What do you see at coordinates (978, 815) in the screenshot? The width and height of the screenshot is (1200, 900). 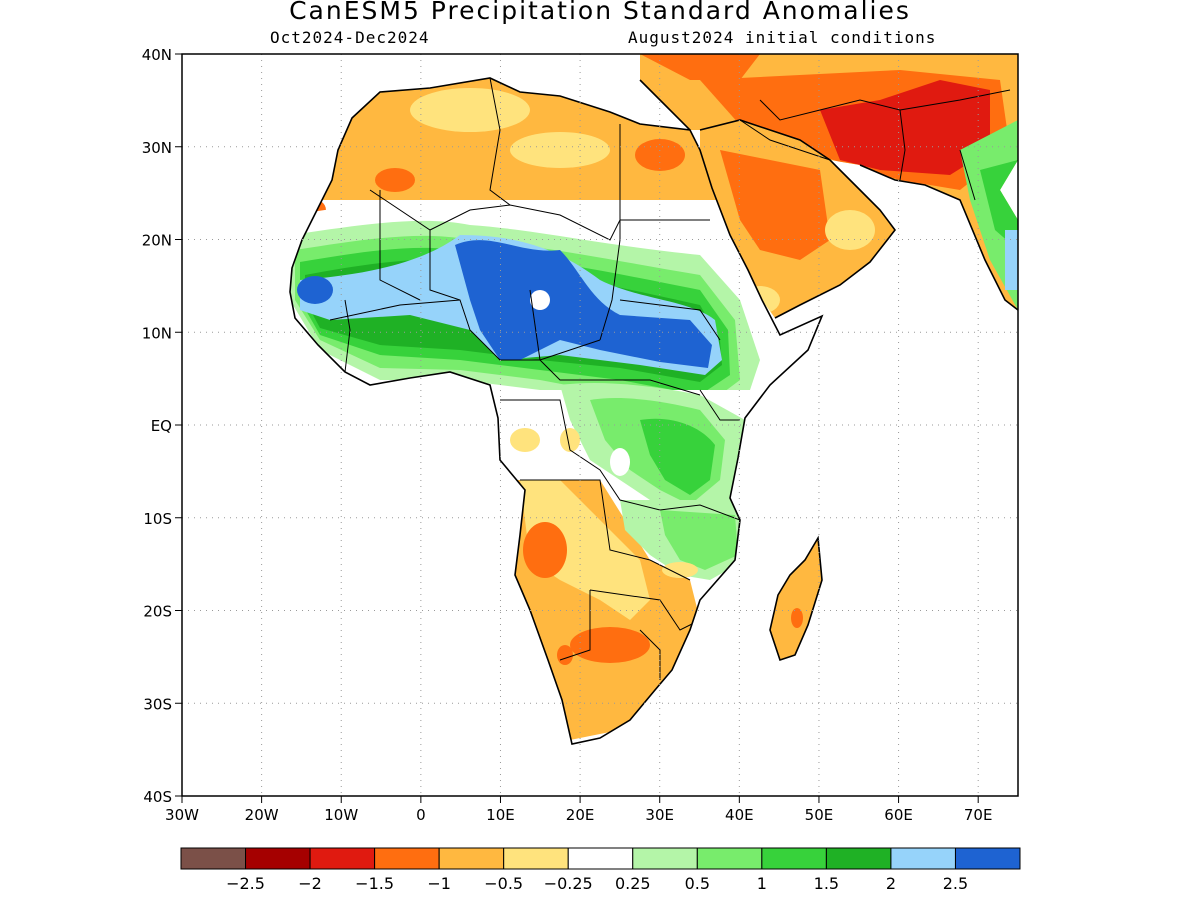 I see `x-tick-label: 70E` at bounding box center [978, 815].